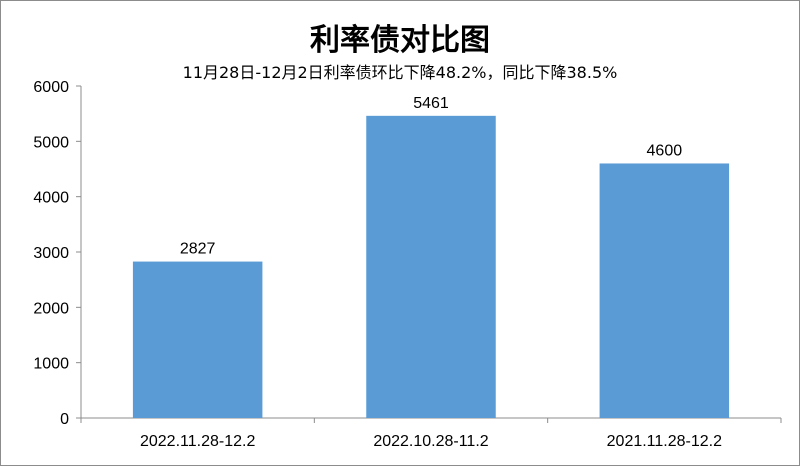  Describe the element at coordinates (430, 441) in the screenshot. I see `x-tick-label: 2022.10.28-11.2` at that location.